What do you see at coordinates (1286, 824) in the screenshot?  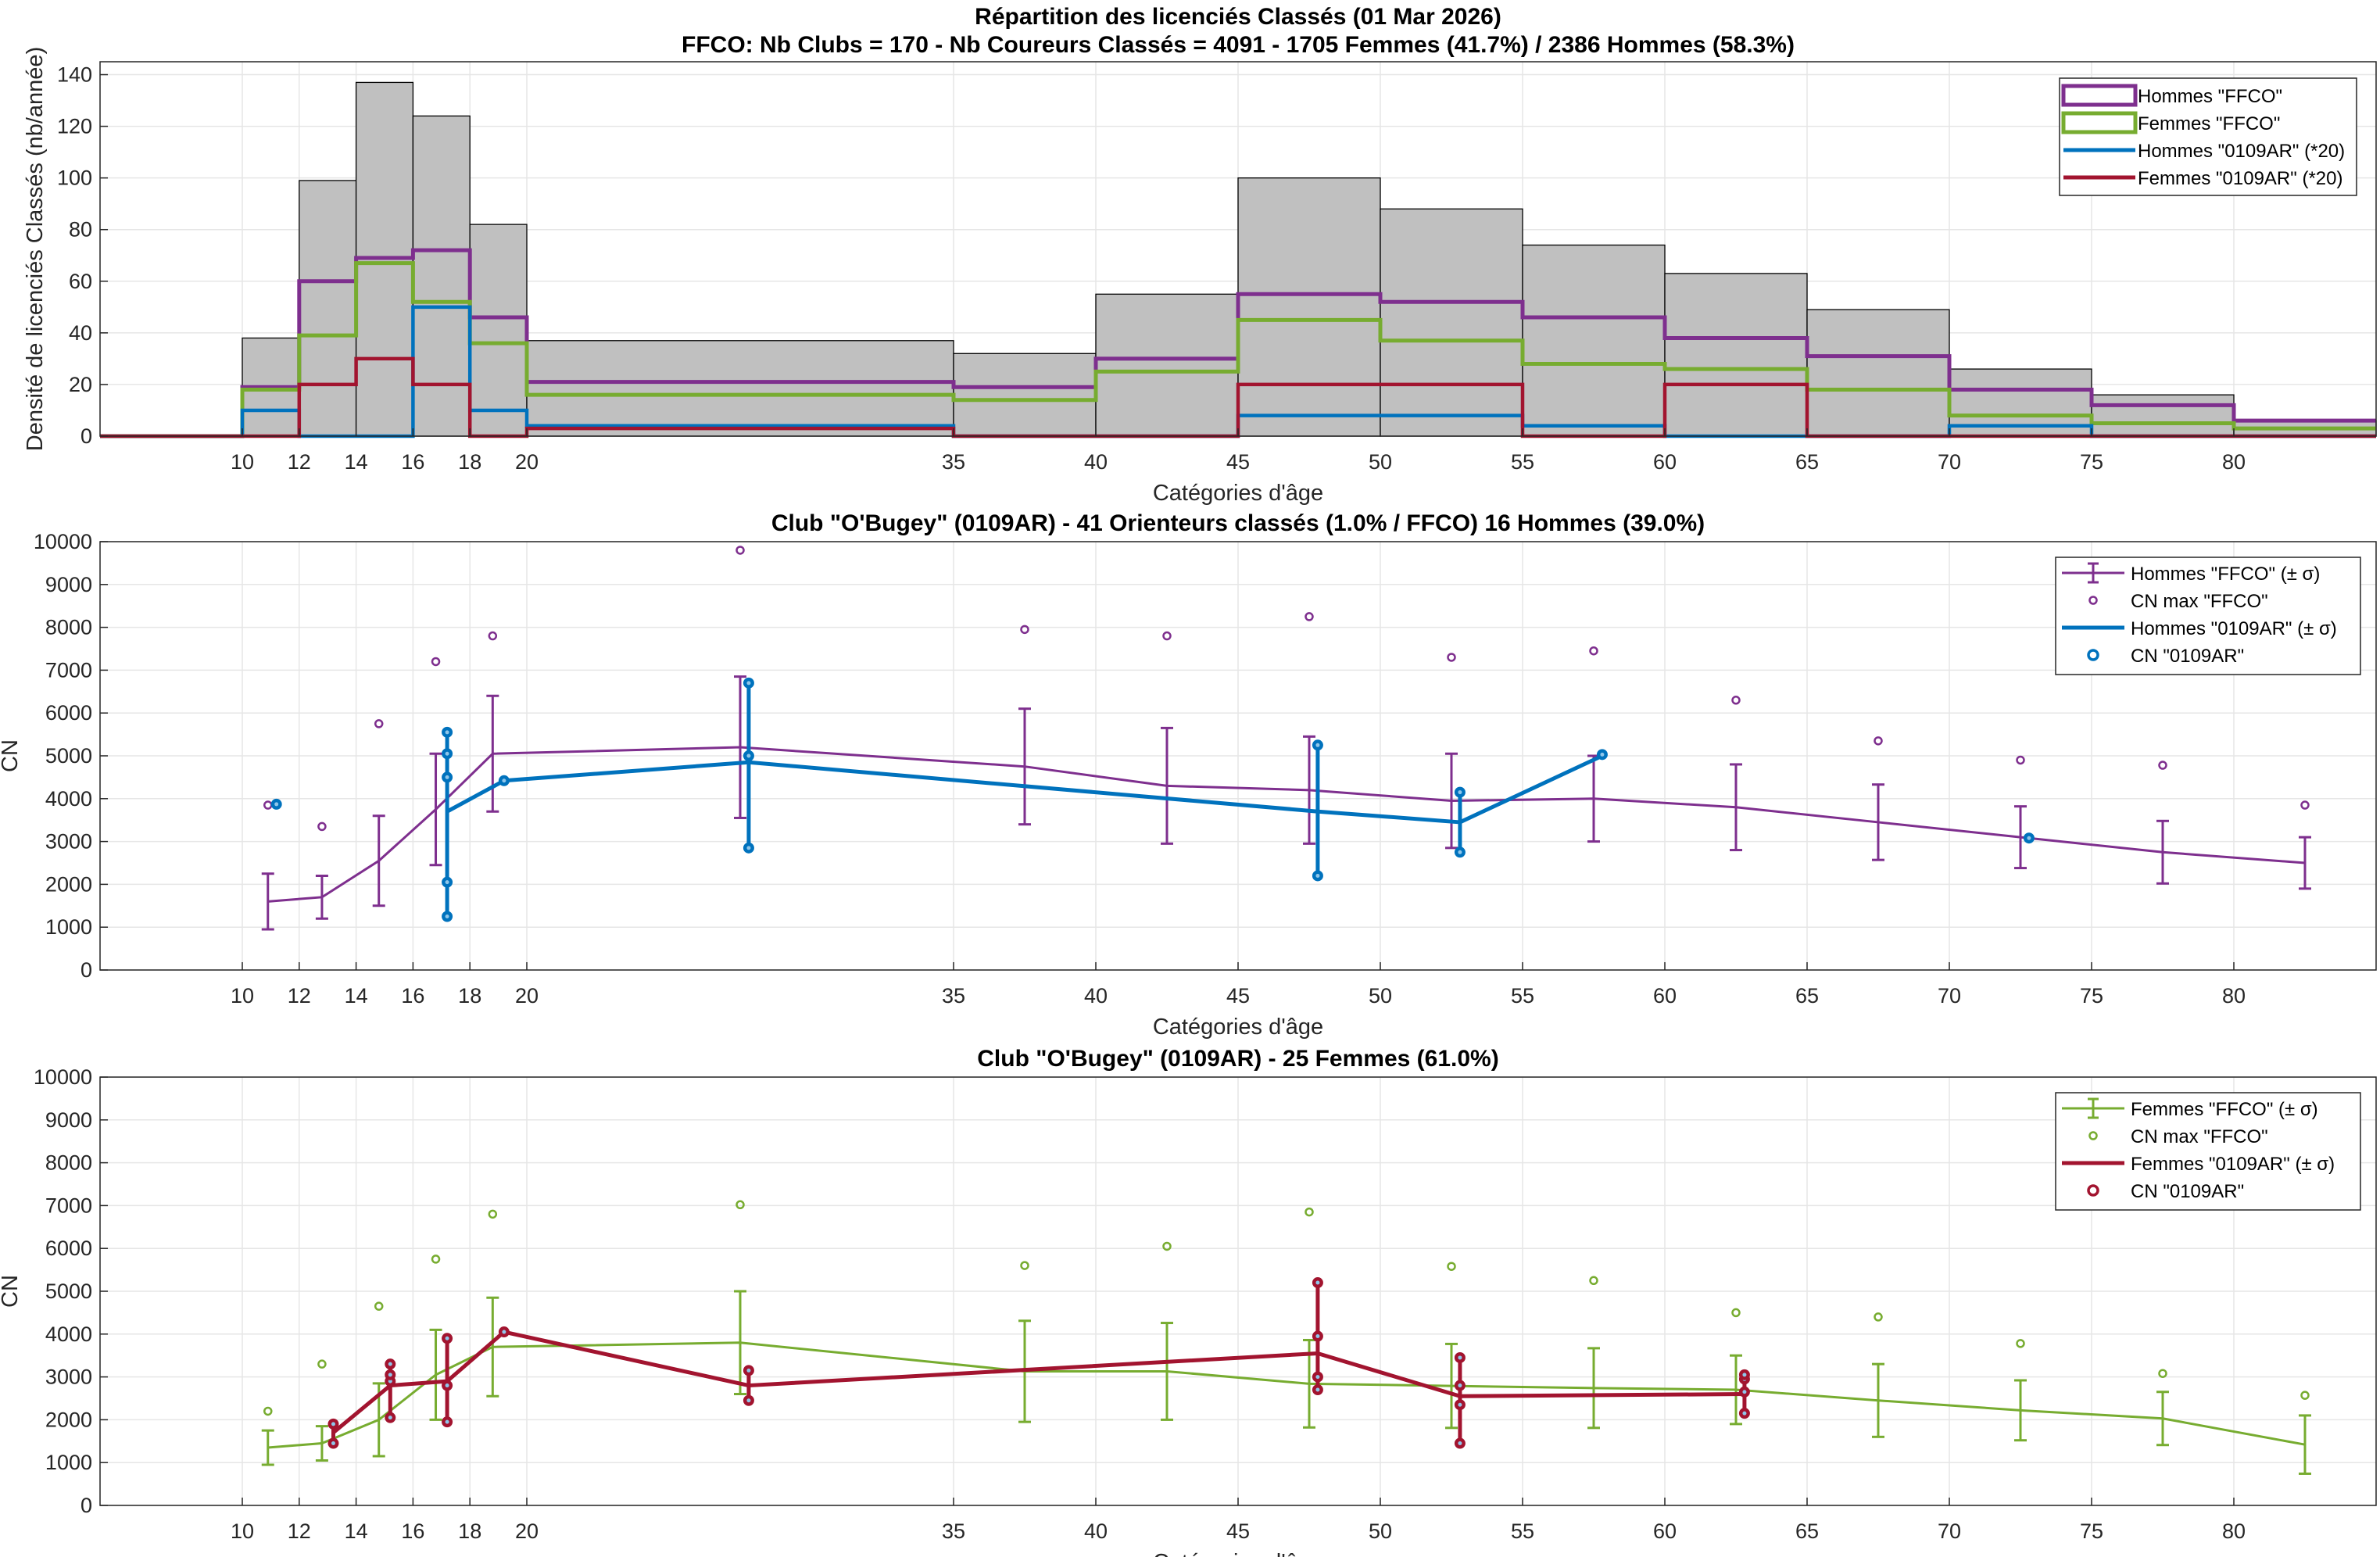 I see `ffco-mean-line` at bounding box center [1286, 824].